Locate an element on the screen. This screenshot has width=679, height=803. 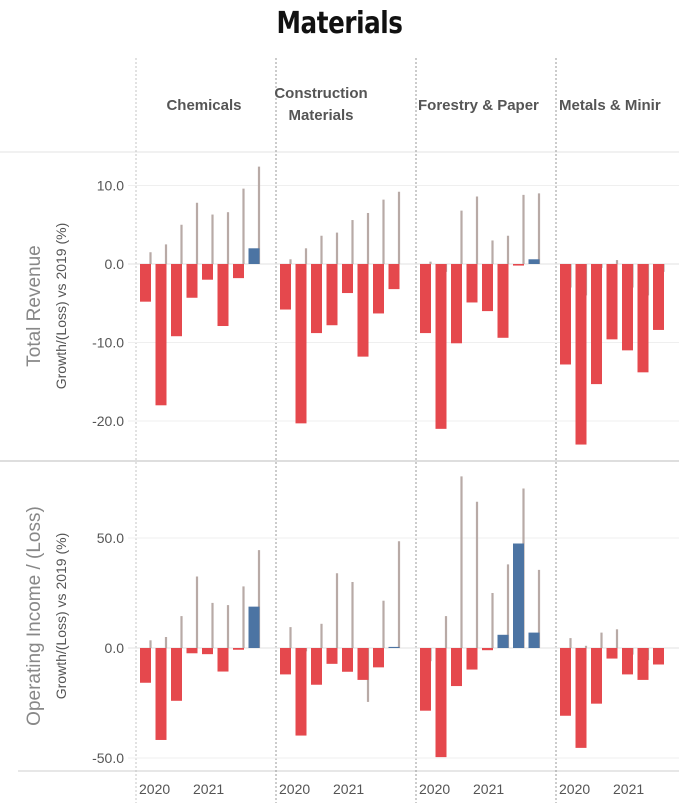
column-label: Materials is located at coordinates (320, 115).